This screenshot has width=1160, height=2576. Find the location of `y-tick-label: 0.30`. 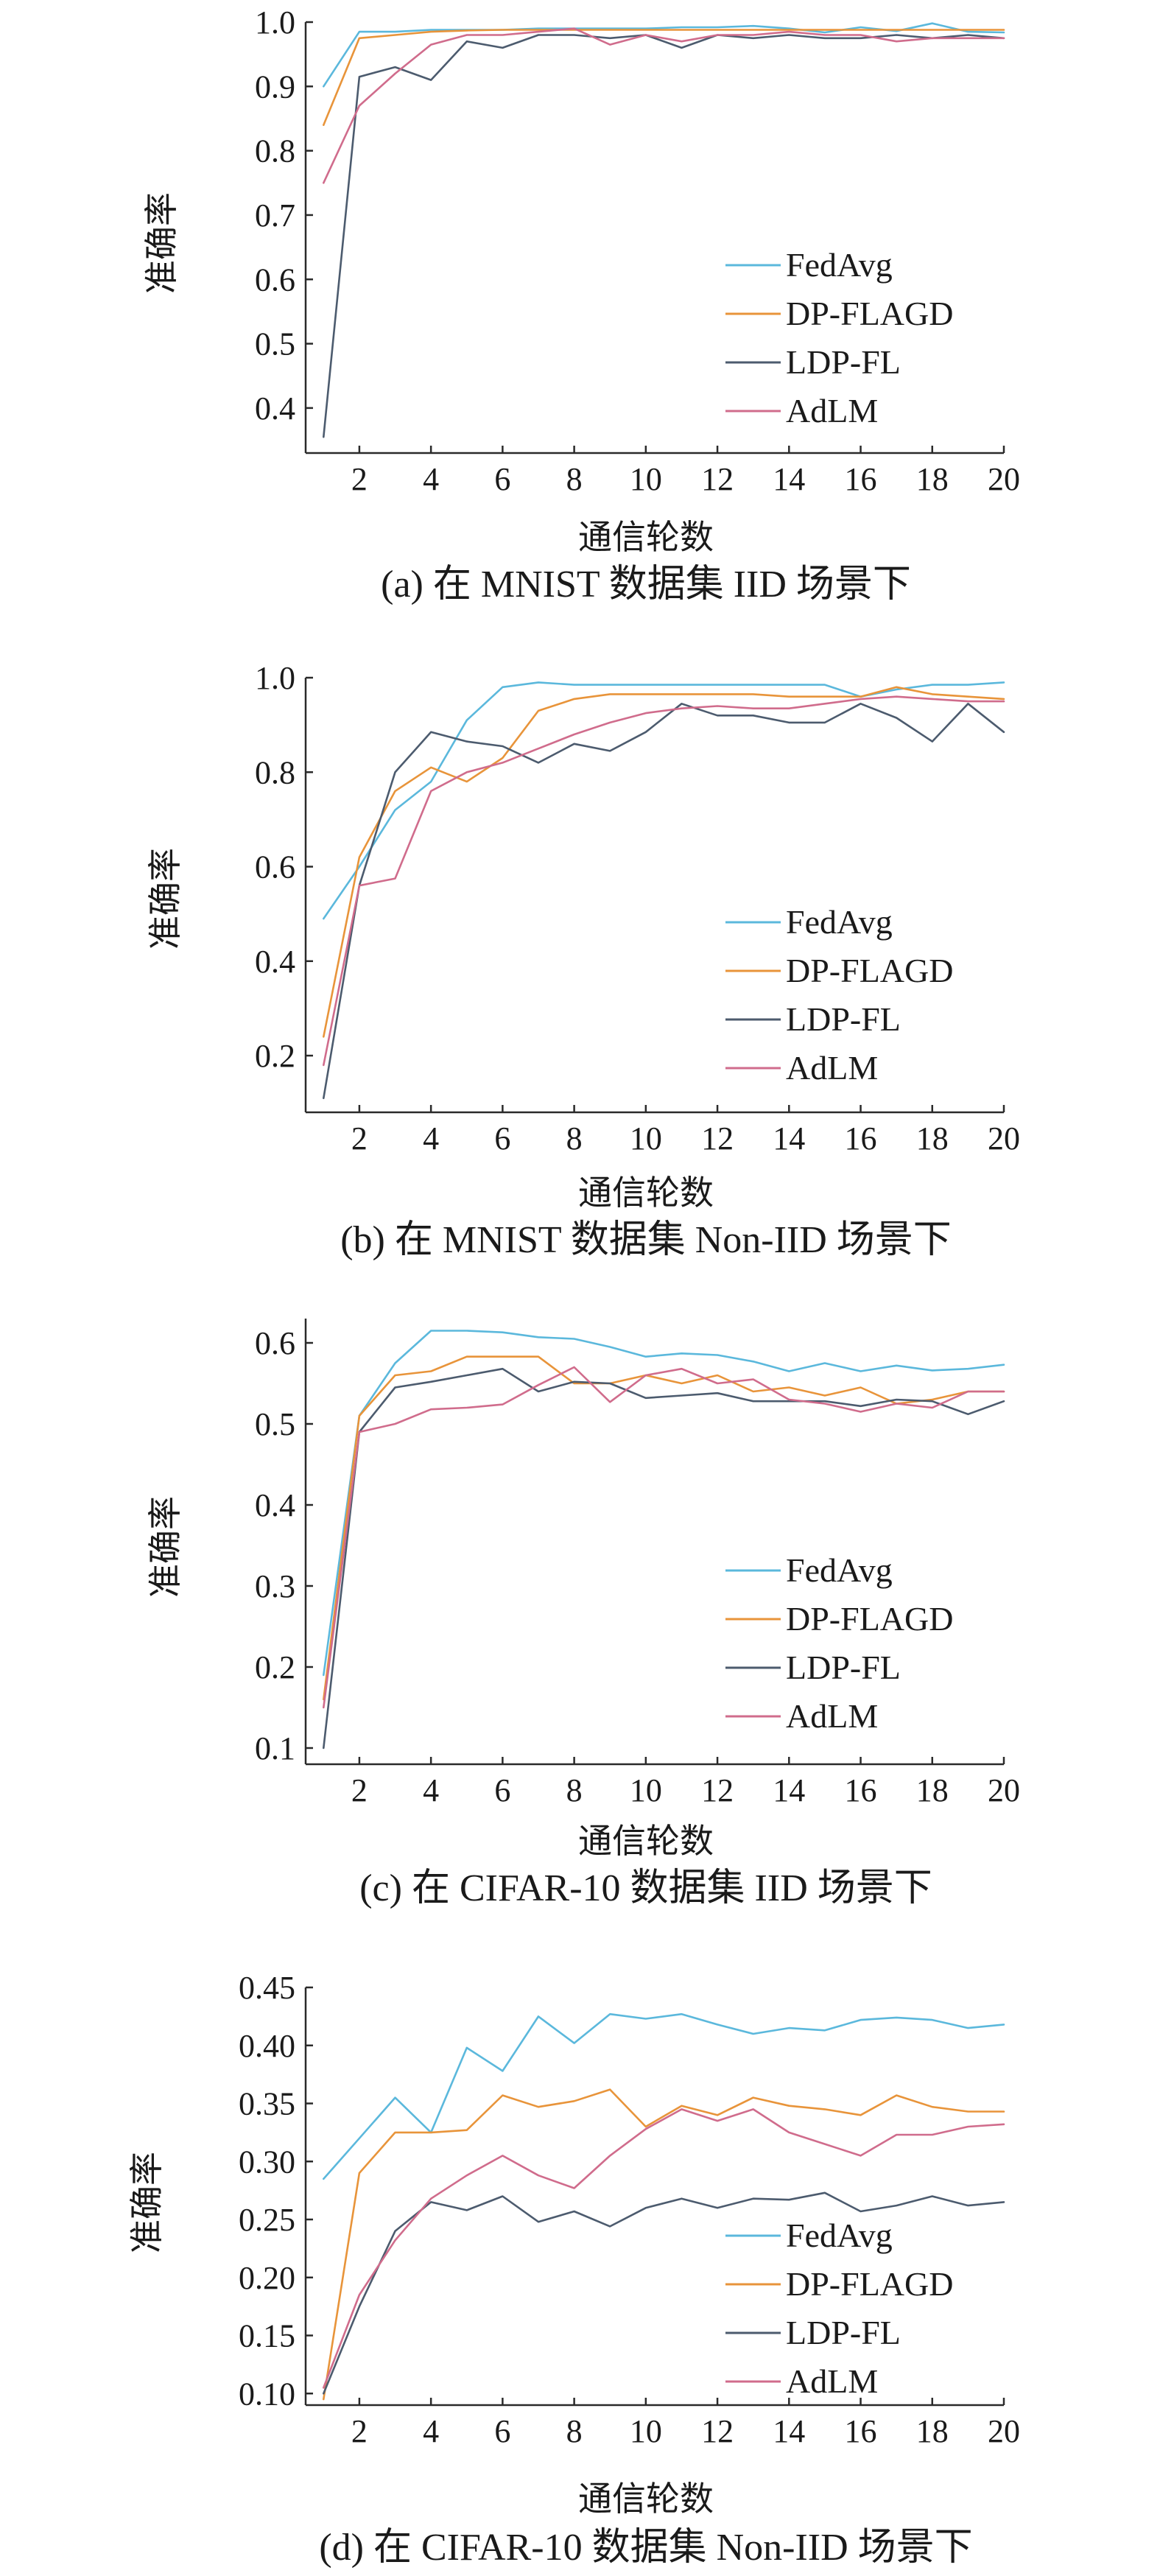

y-tick-label: 0.30 is located at coordinates (267, 2162).